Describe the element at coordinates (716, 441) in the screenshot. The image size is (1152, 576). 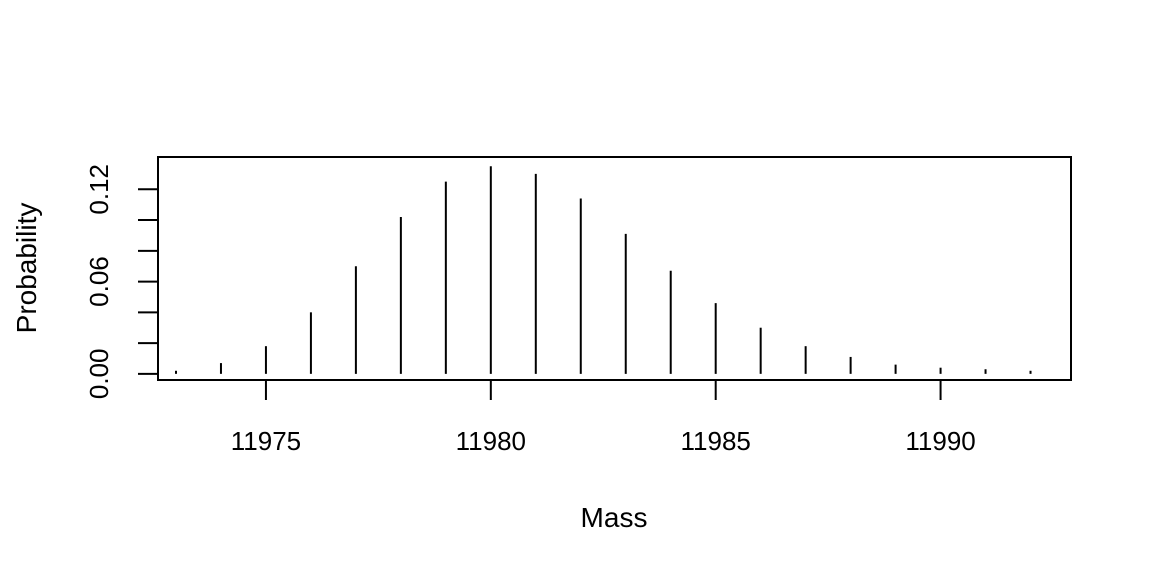
I see `x-tick-label-11985: 11985` at that location.